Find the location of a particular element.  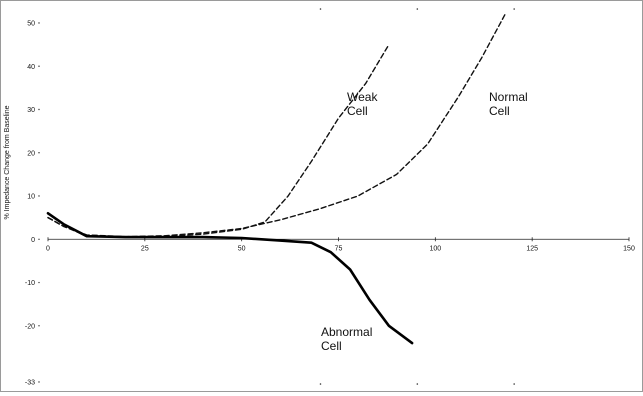

series-label-0: Cell is located at coordinates (357, 111).